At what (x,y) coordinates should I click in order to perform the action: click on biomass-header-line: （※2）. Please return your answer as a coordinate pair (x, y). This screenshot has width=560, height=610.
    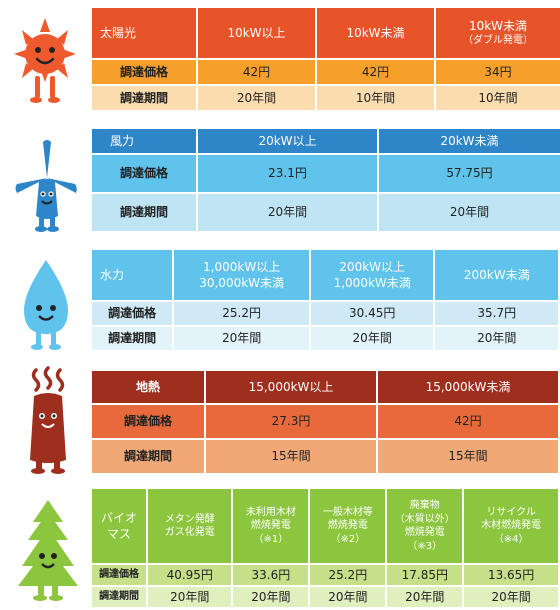
    Looking at the image, I should click on (348, 539).